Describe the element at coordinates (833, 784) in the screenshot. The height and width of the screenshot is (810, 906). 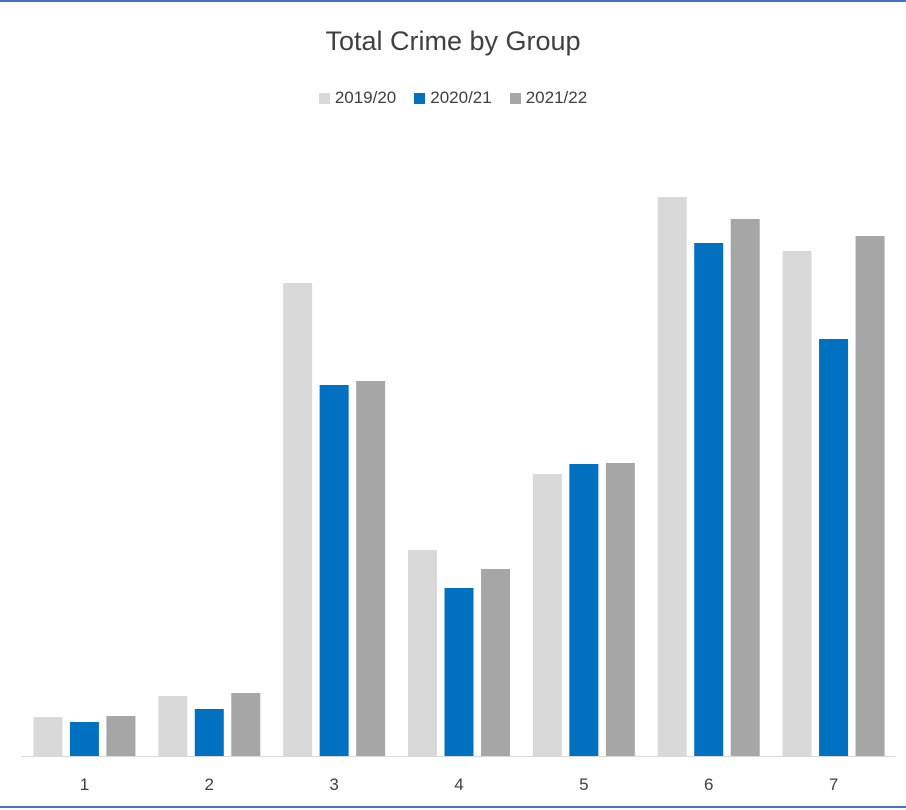
I see `x-tick-label-7: 7` at that location.